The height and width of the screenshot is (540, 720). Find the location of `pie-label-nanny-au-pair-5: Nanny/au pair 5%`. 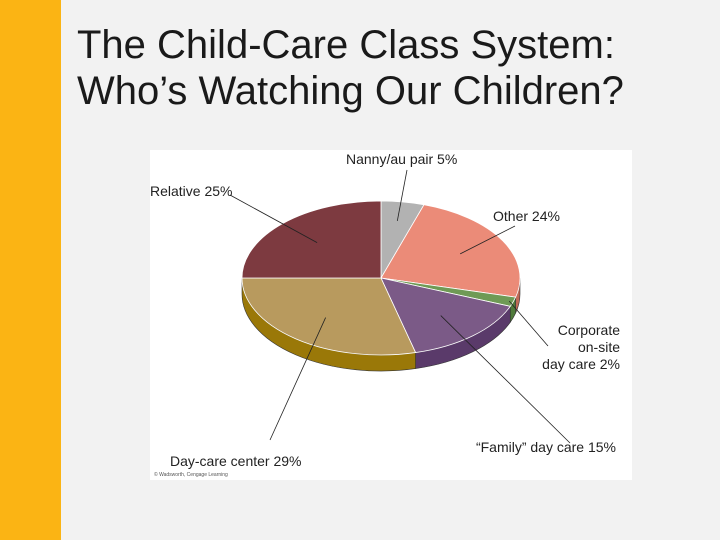

pie-label-nanny-au-pair-5: Nanny/au pair 5% is located at coordinates (401, 159).